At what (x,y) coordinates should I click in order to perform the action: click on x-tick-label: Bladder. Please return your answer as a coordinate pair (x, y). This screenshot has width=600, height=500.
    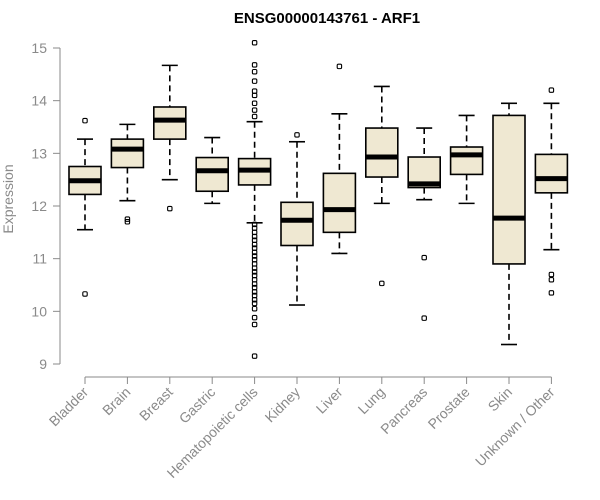
    Looking at the image, I should click on (69, 407).